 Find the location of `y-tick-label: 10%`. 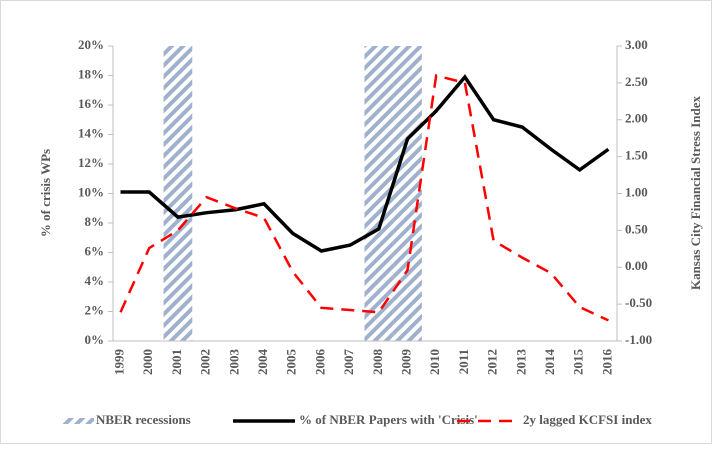

y-tick-label: 10% is located at coordinates (91, 191).